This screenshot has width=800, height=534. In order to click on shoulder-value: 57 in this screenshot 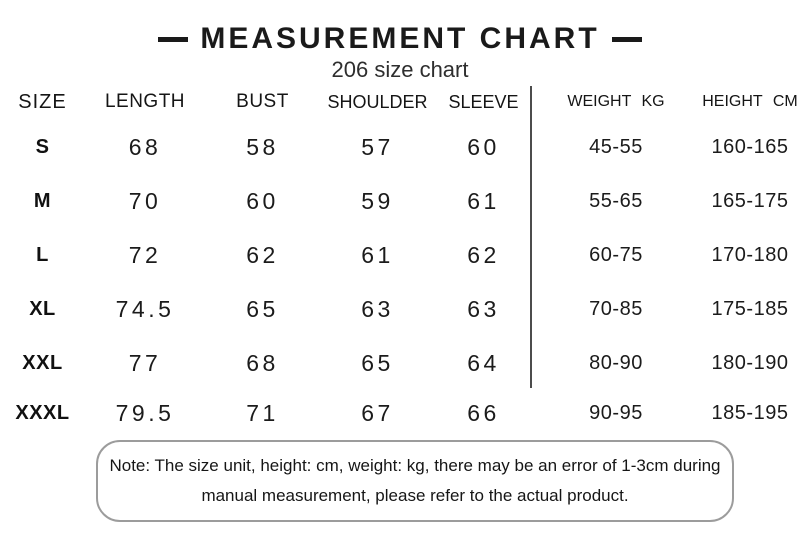, I will do `click(377, 146)`.